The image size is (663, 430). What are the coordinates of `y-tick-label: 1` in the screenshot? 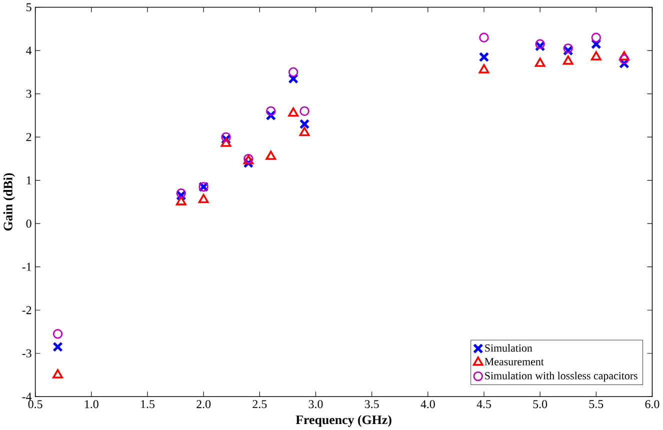 It's located at (29, 180).